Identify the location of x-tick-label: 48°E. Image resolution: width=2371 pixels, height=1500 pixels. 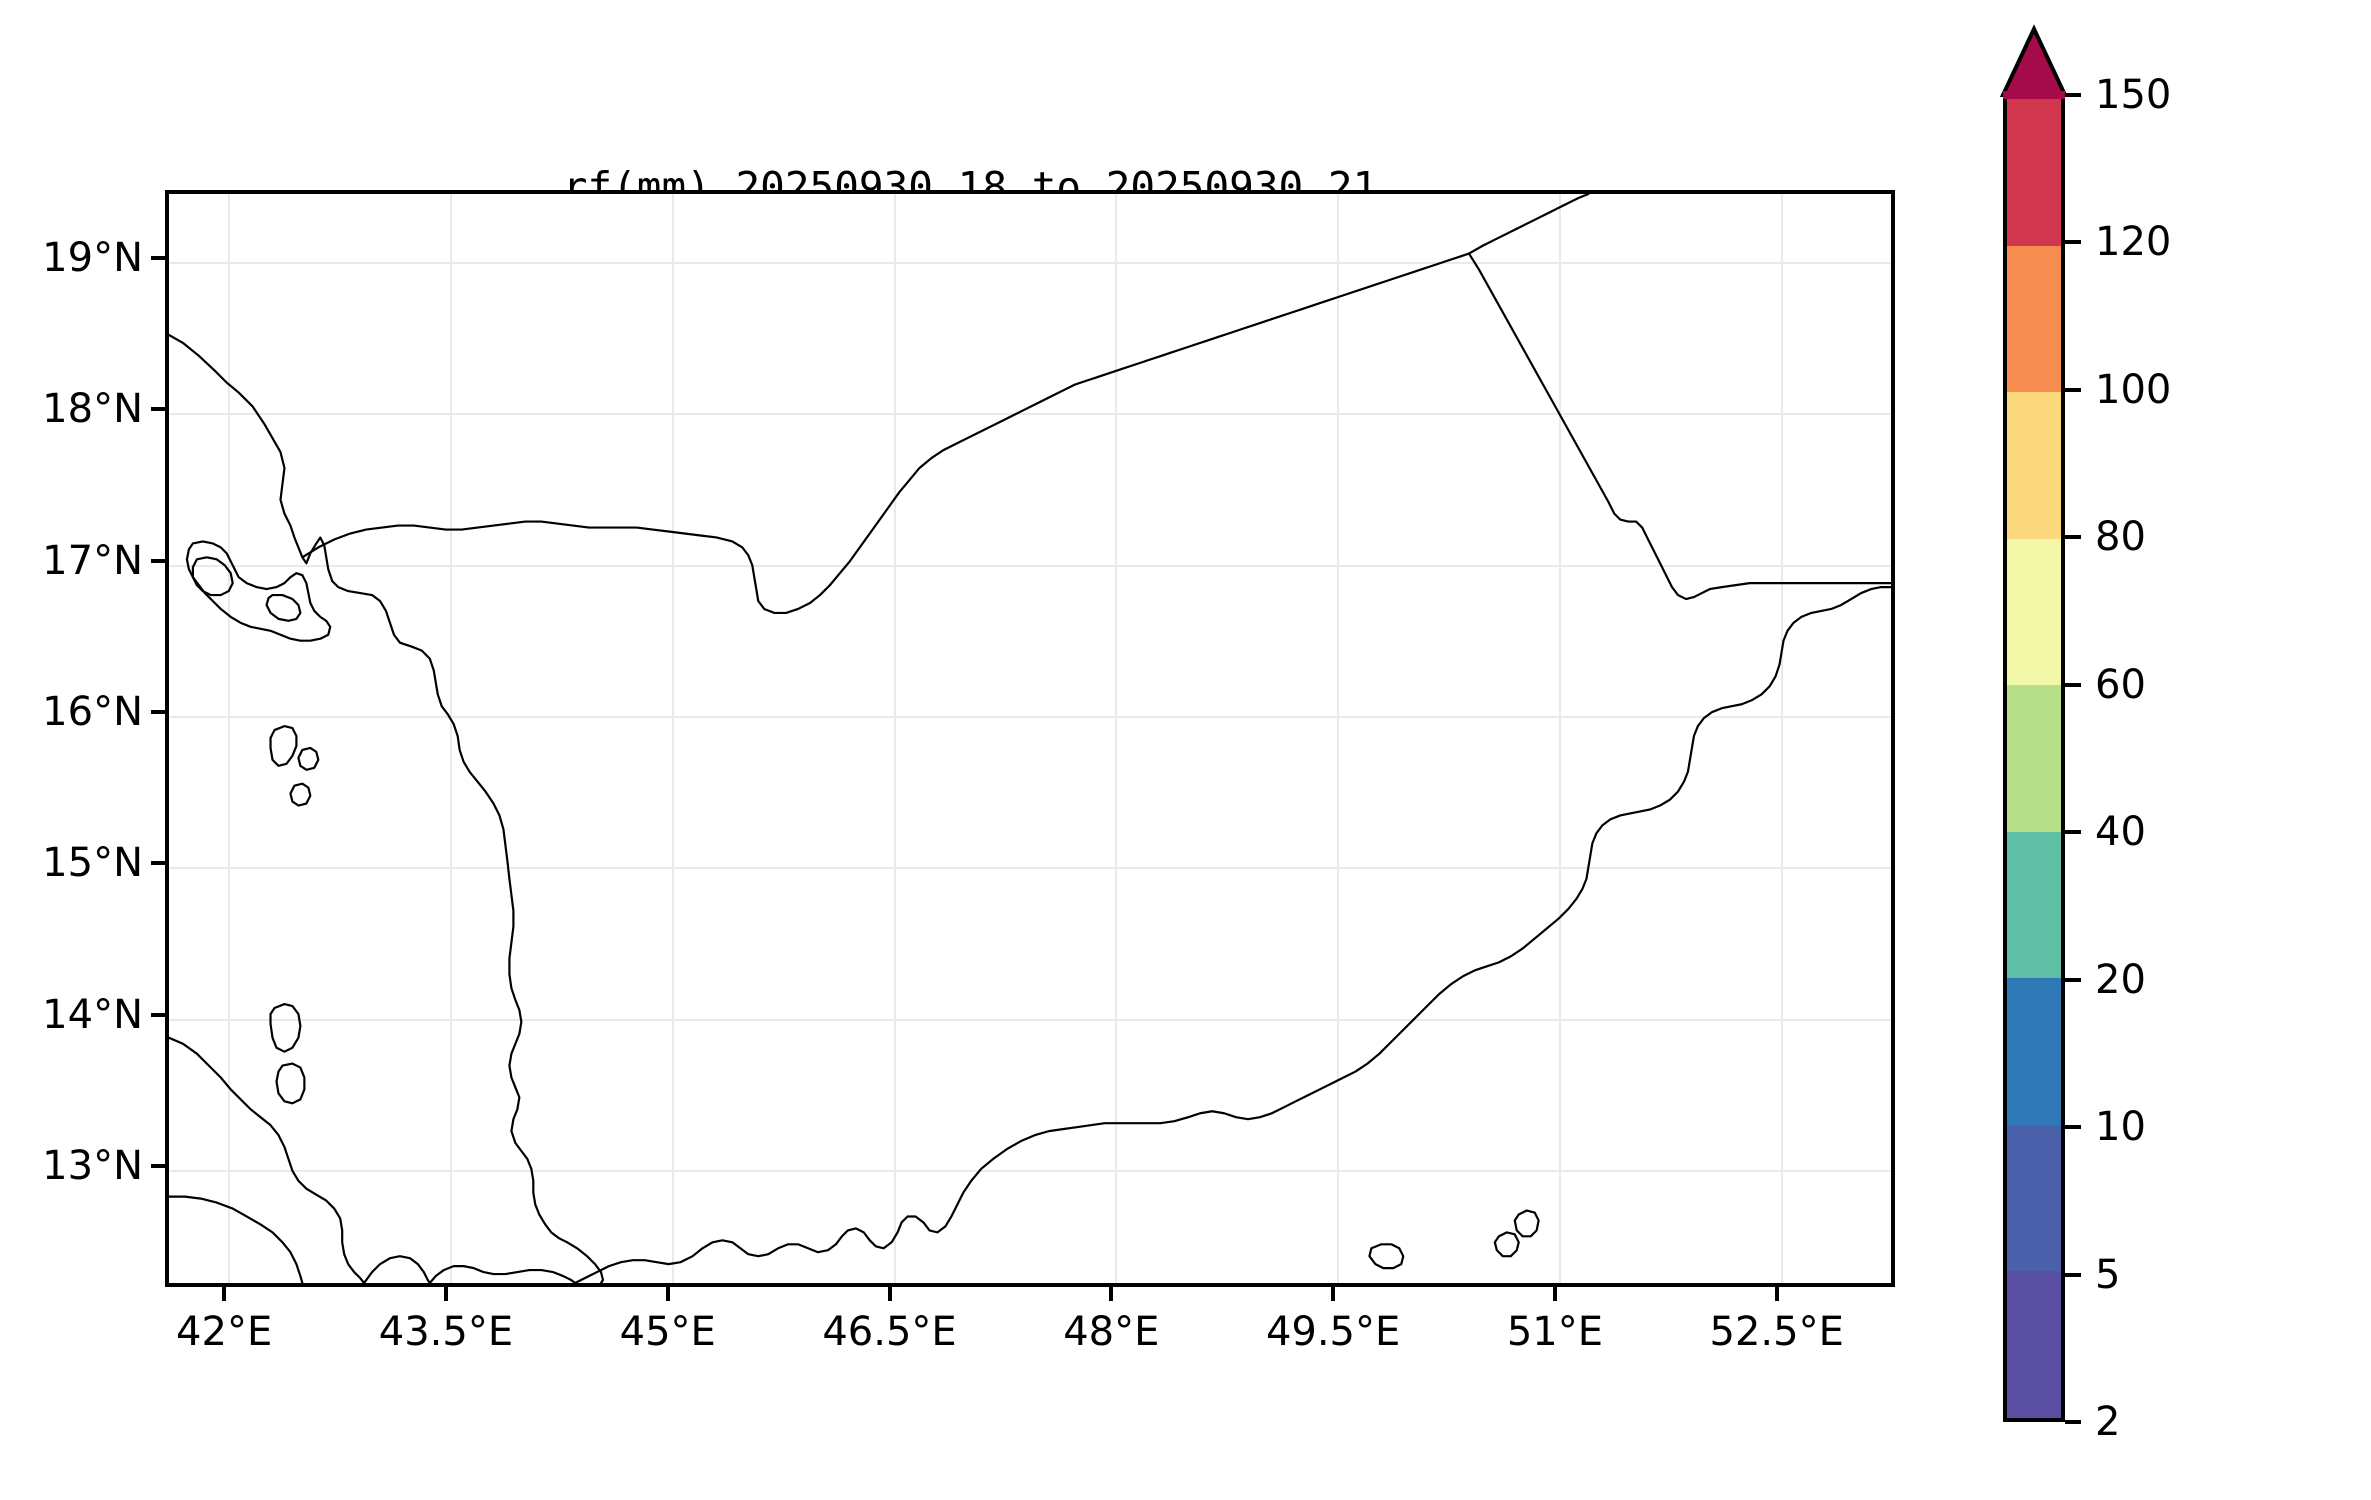
(1111, 1332).